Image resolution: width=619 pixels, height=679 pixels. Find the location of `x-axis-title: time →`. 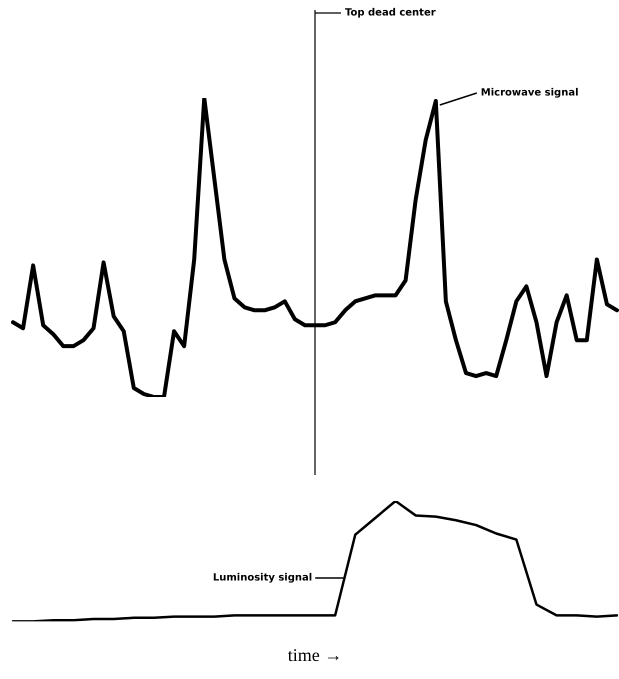

x-axis-title: time → is located at coordinates (315, 654).